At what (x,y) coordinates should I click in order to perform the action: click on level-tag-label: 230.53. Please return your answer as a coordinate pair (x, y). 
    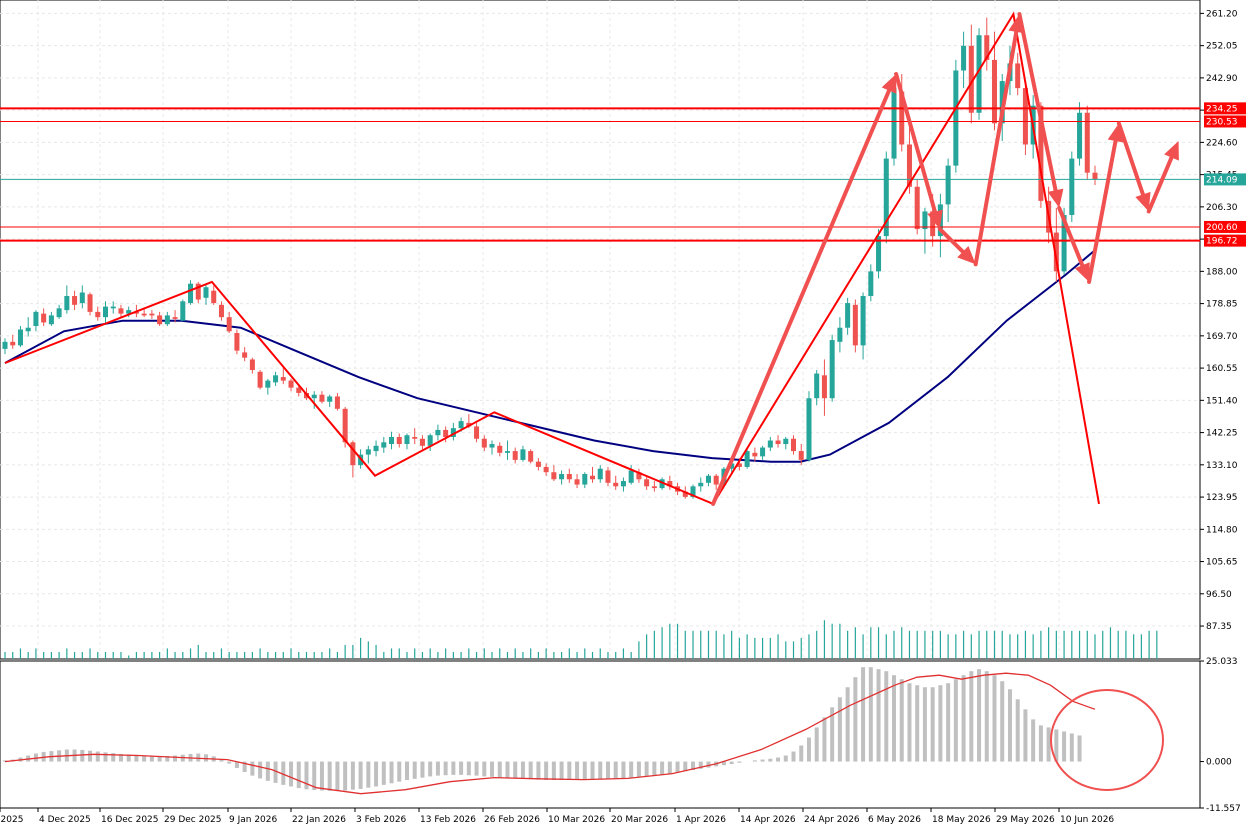
    Looking at the image, I should click on (1222, 122).